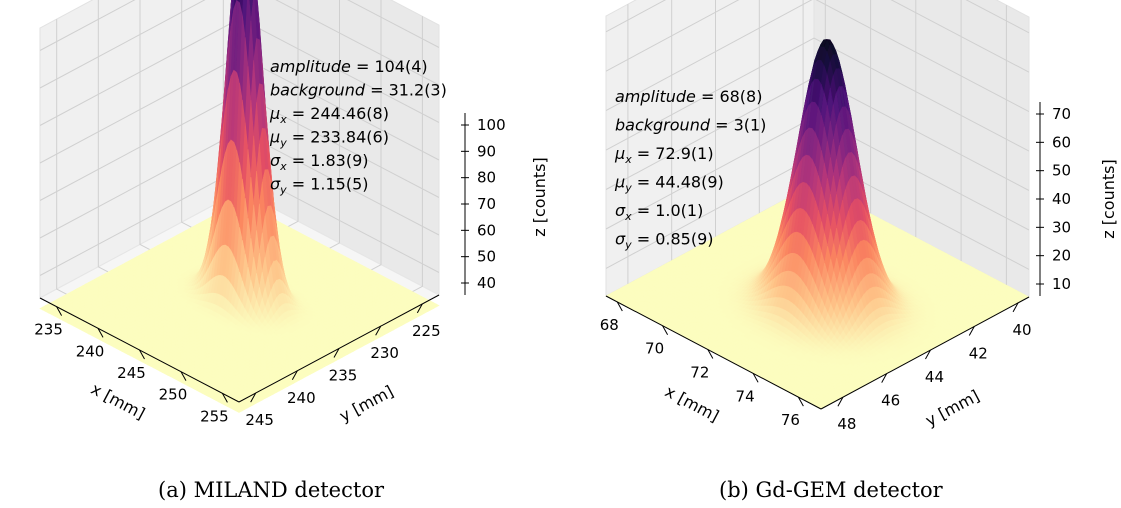 This screenshot has width=1121, height=508. What do you see at coordinates (366, 404) in the screenshot?
I see `y-axis-label: y [mm]` at bounding box center [366, 404].